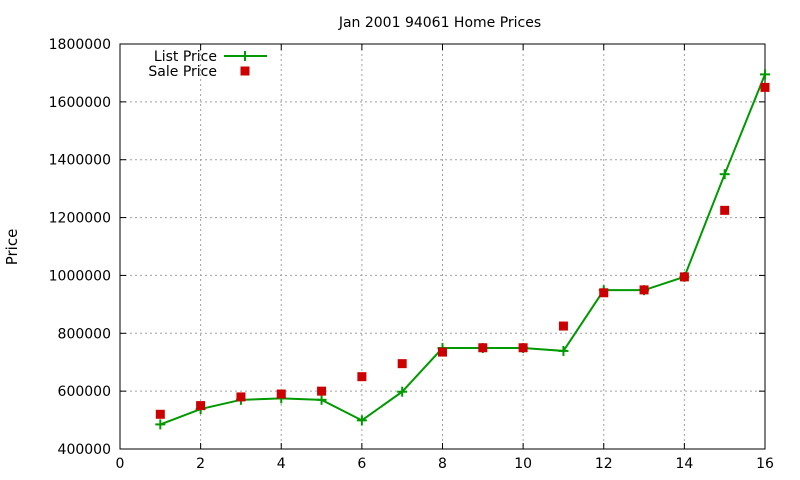  Describe the element at coordinates (765, 464) in the screenshot. I see `x-tick-label: 16` at that location.